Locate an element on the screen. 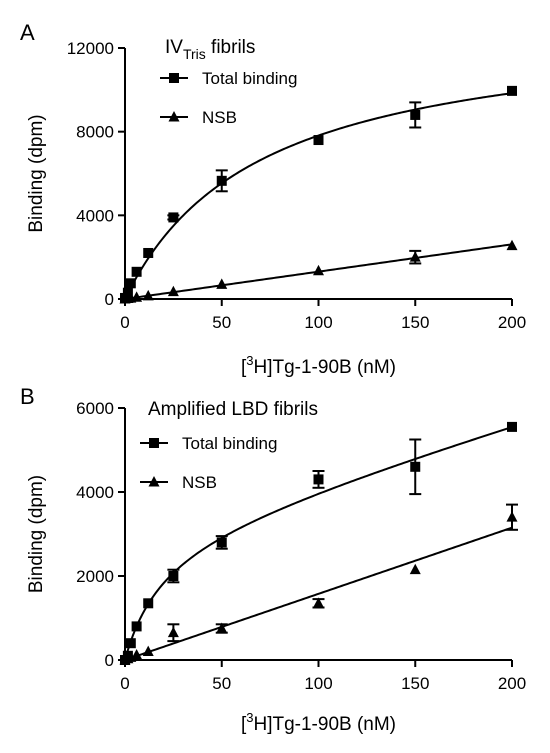 The width and height of the screenshot is (550, 753). series-nsb is located at coordinates (318, 271).